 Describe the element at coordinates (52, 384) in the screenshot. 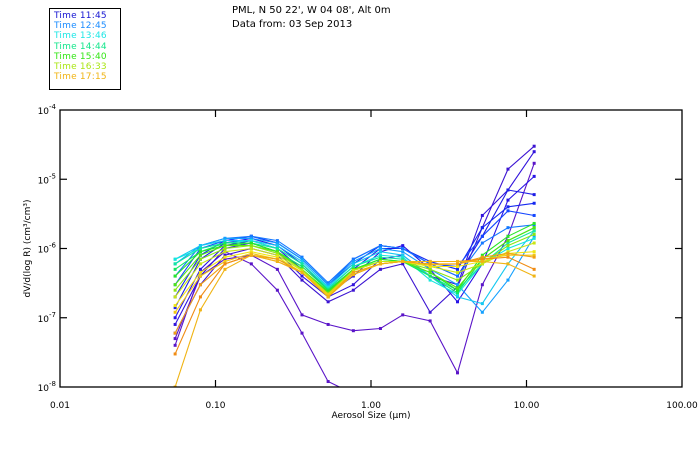

I see `y-tick-exponent: -8` at that location.